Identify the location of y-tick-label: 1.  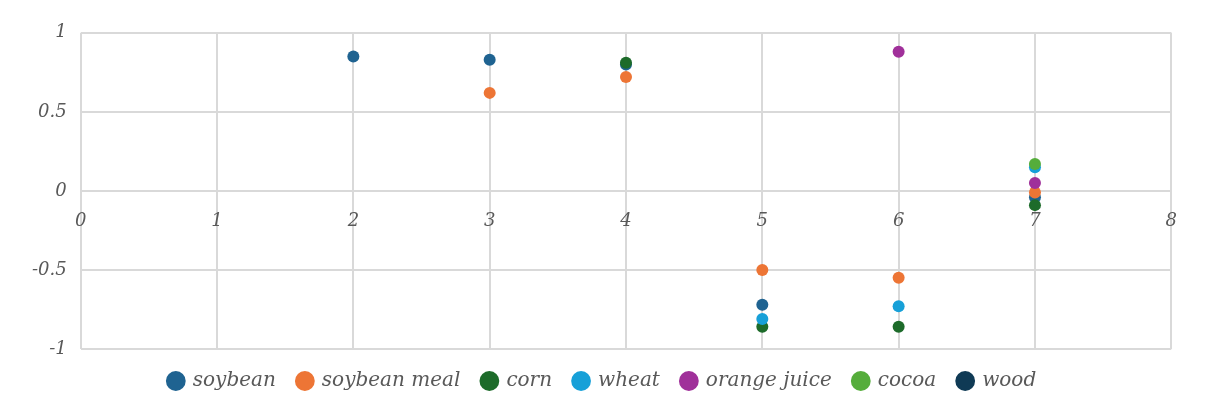
(61, 31).